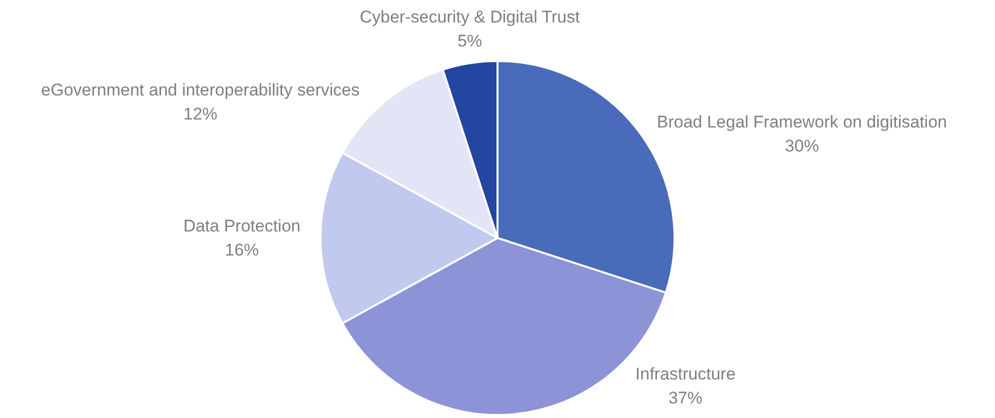 This screenshot has height=418, width=995. Describe the element at coordinates (470, 41) in the screenshot. I see `data-label: 5%` at that location.